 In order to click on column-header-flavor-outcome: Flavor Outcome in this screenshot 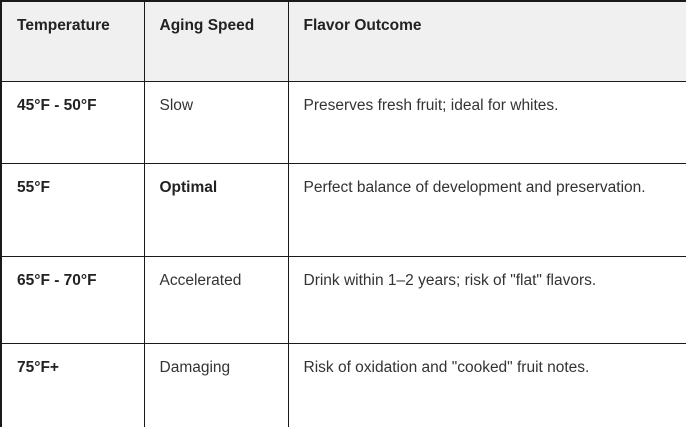, I will do `click(486, 41)`.